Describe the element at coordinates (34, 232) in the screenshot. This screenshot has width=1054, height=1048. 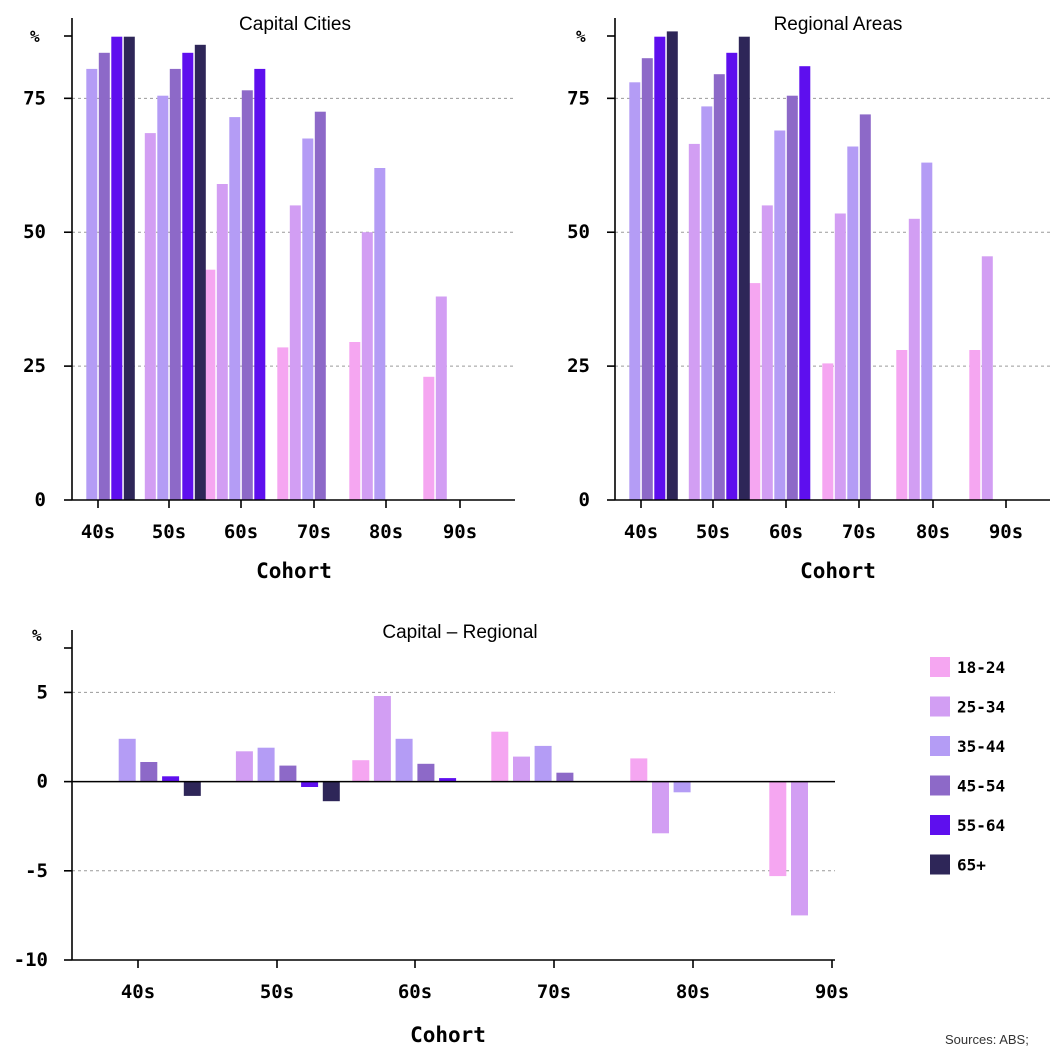
I see `y-tick-label: 50` at that location.